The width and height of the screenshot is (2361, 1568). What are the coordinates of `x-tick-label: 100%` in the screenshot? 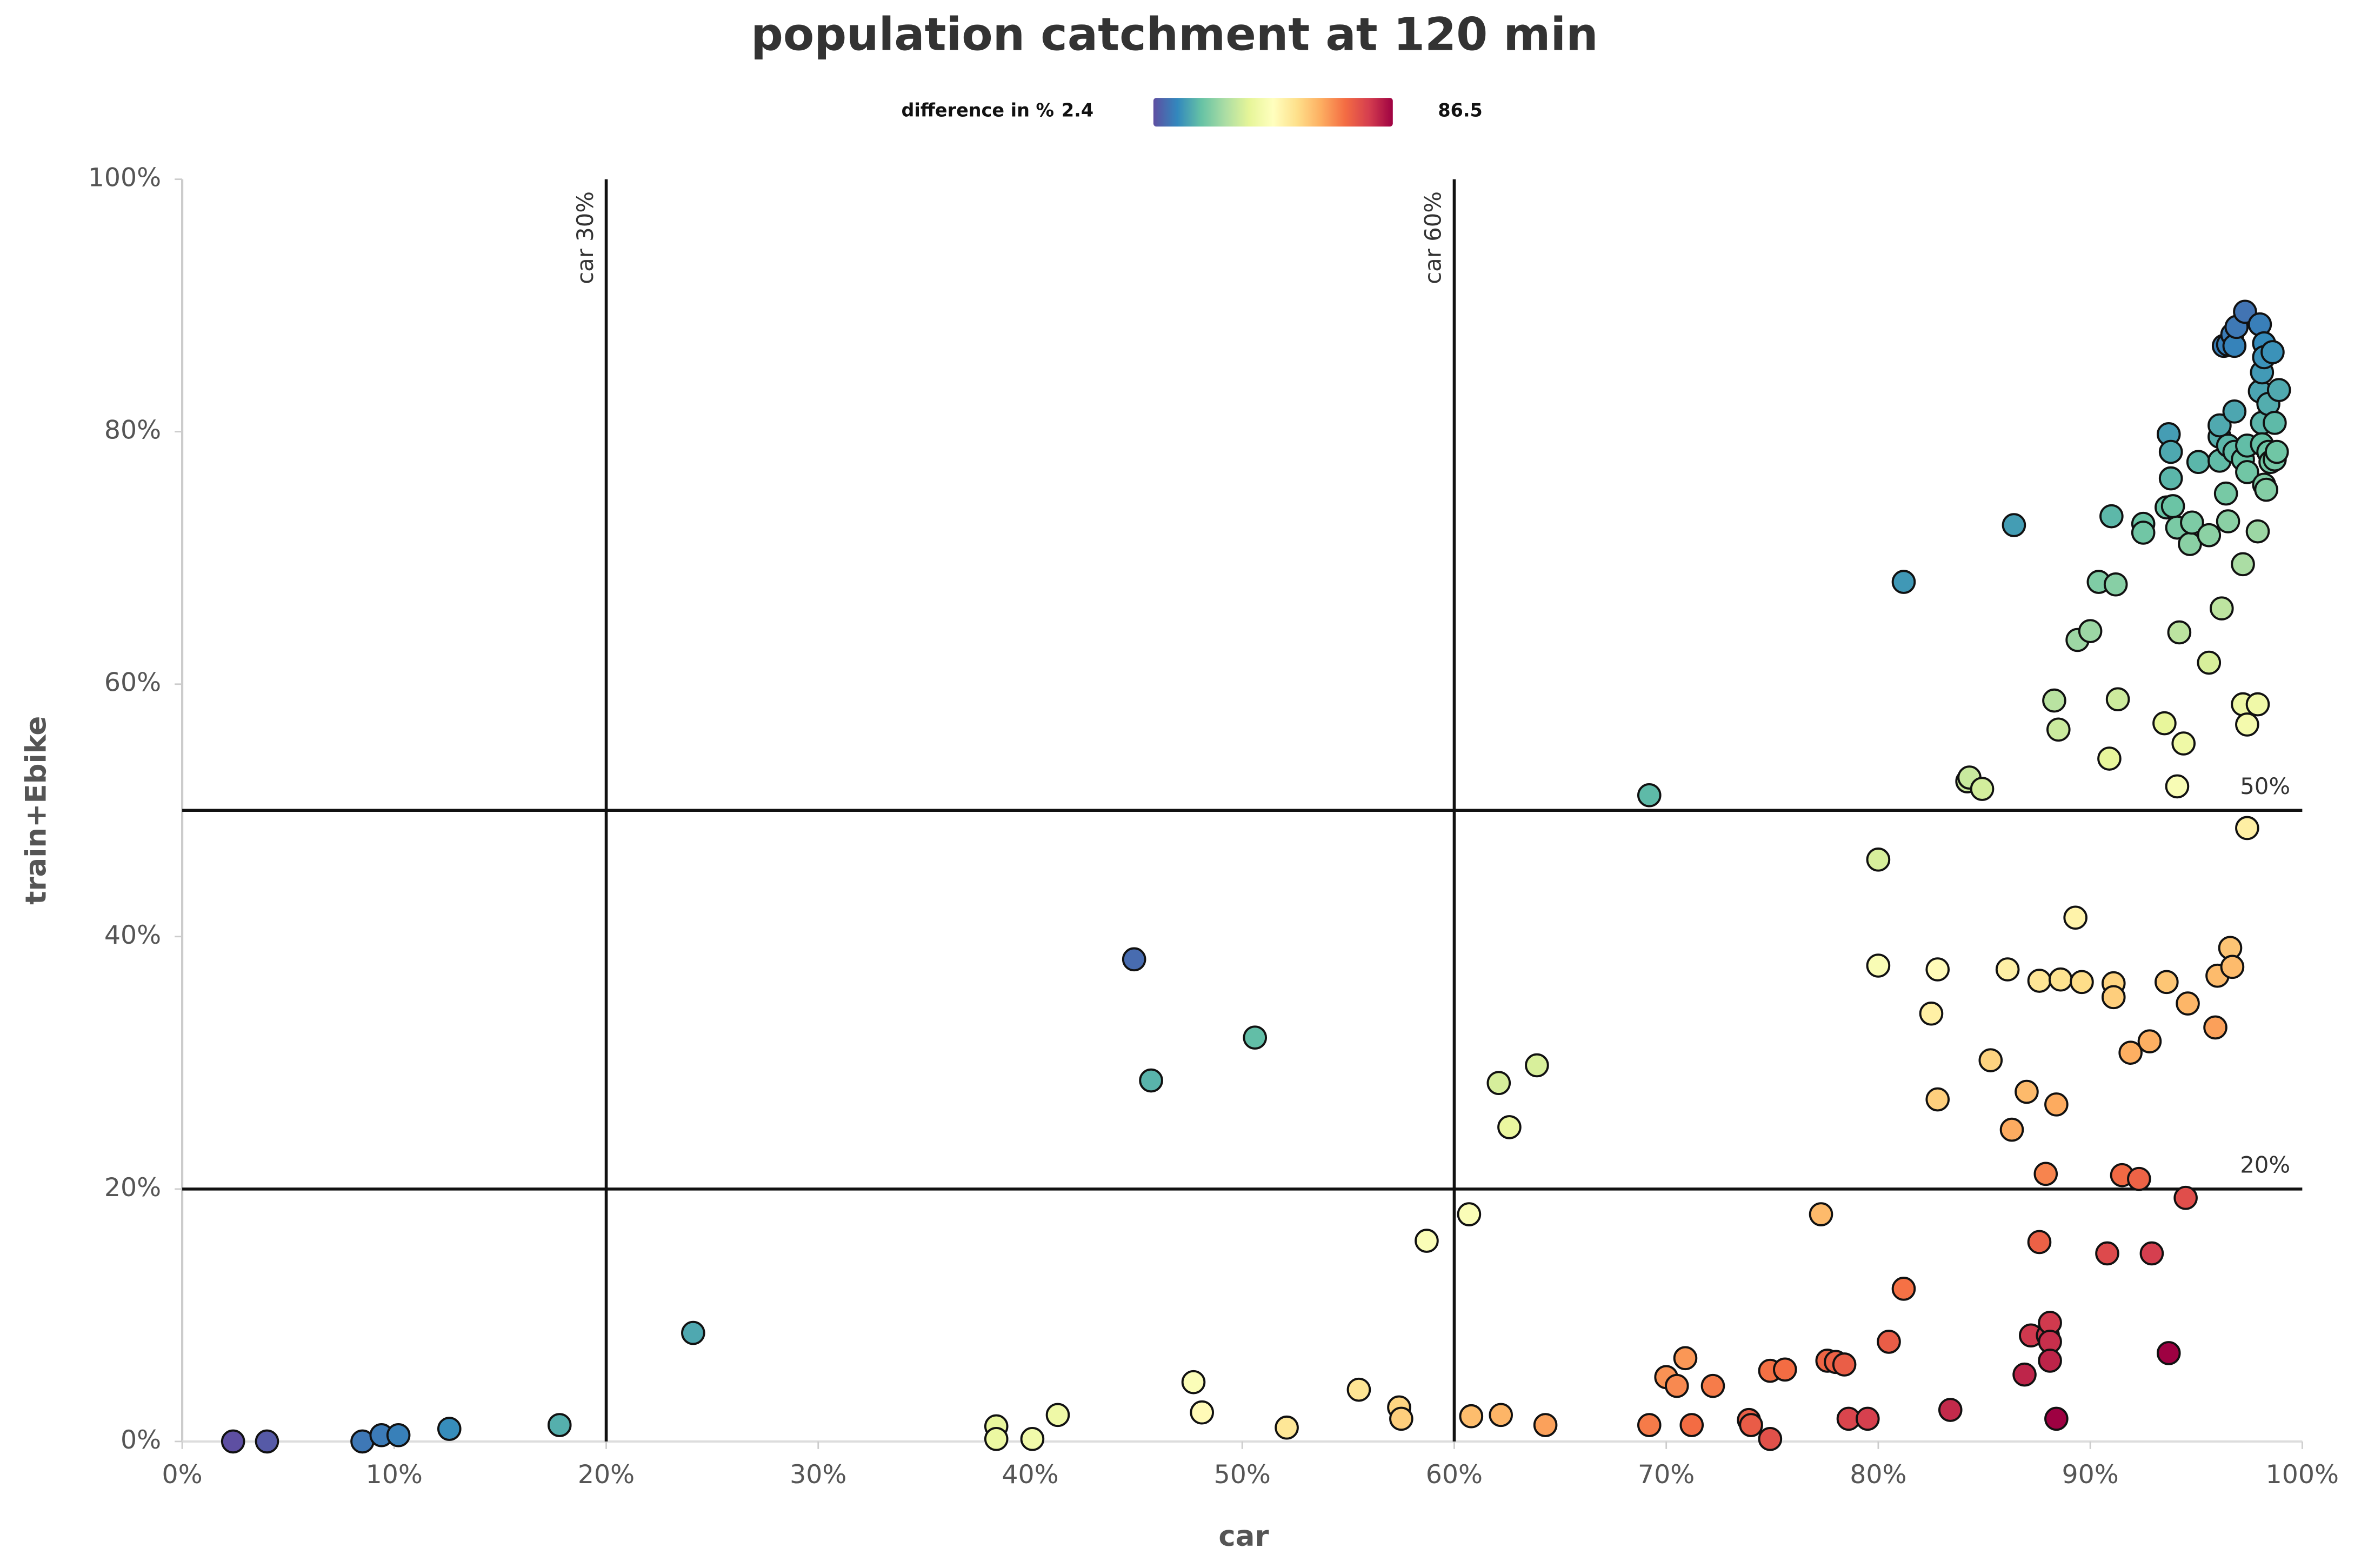 It's located at (2302, 1475).